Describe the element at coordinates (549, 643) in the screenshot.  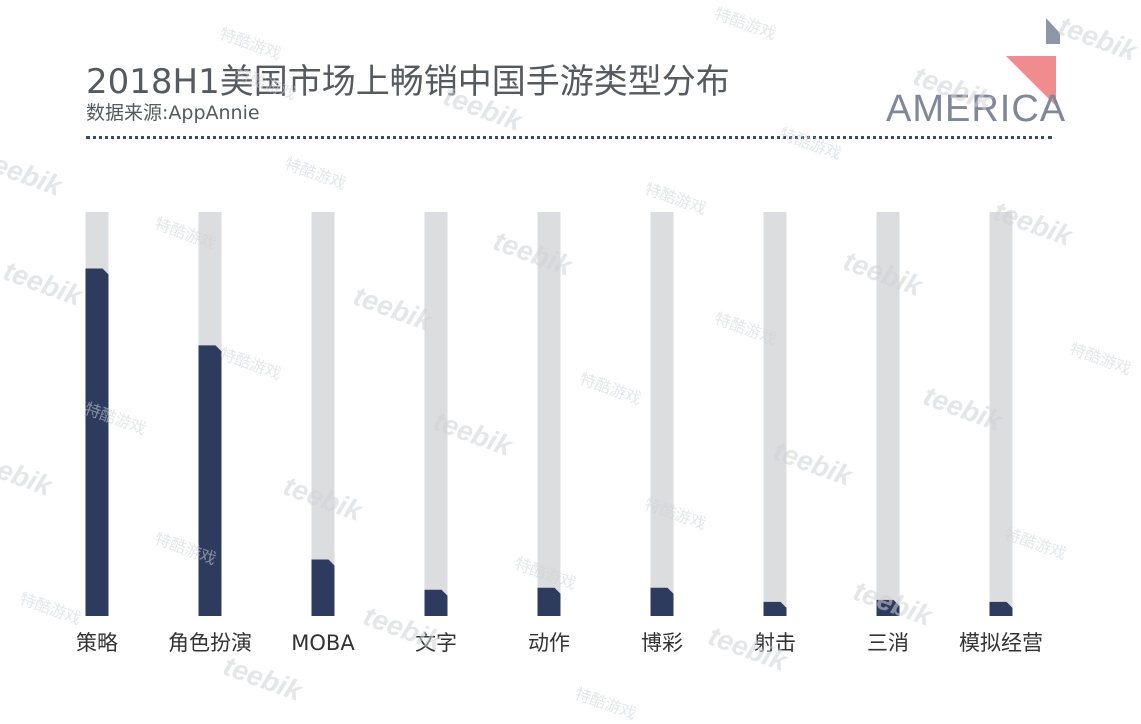
I see `x-tick-label: 动作` at that location.